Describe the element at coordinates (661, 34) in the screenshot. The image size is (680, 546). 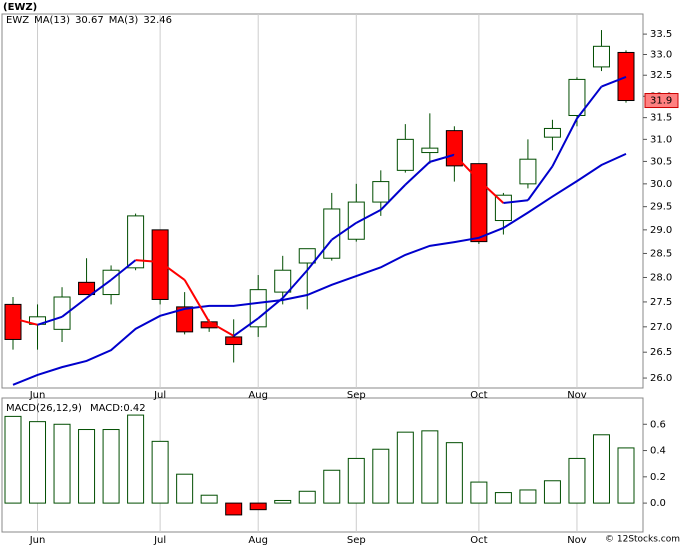
I see `y-tick-label: 33.5` at that location.